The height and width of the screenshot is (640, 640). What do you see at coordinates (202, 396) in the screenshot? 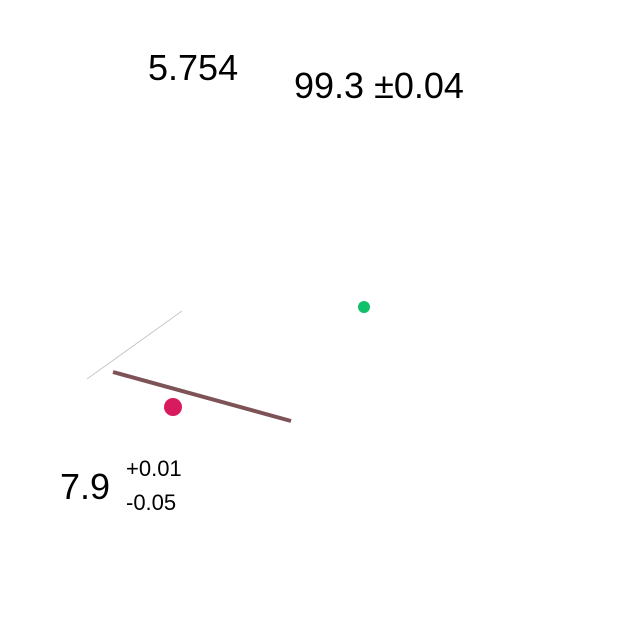
I see `thick-brown-line` at bounding box center [202, 396].